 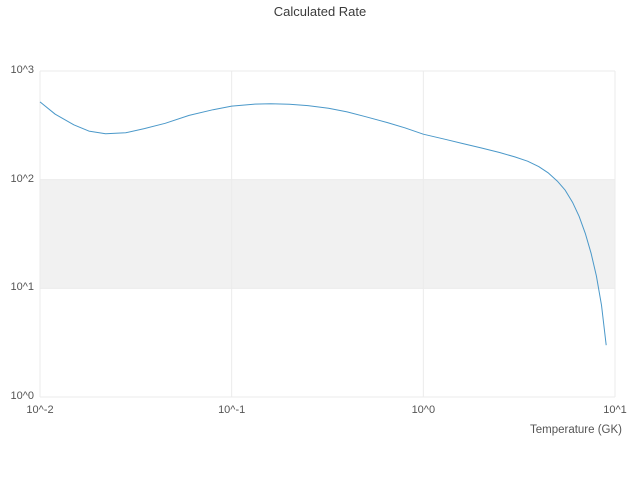 What do you see at coordinates (22, 287) in the screenshot?
I see `y-tick-label: 10^1` at bounding box center [22, 287].